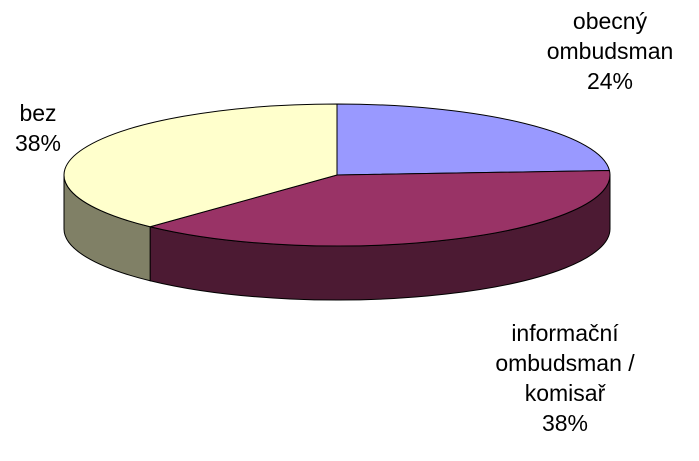 The image size is (699, 461). Describe the element at coordinates (610, 36) in the screenshot. I see `category-label: obecný ombudsman` at that location.